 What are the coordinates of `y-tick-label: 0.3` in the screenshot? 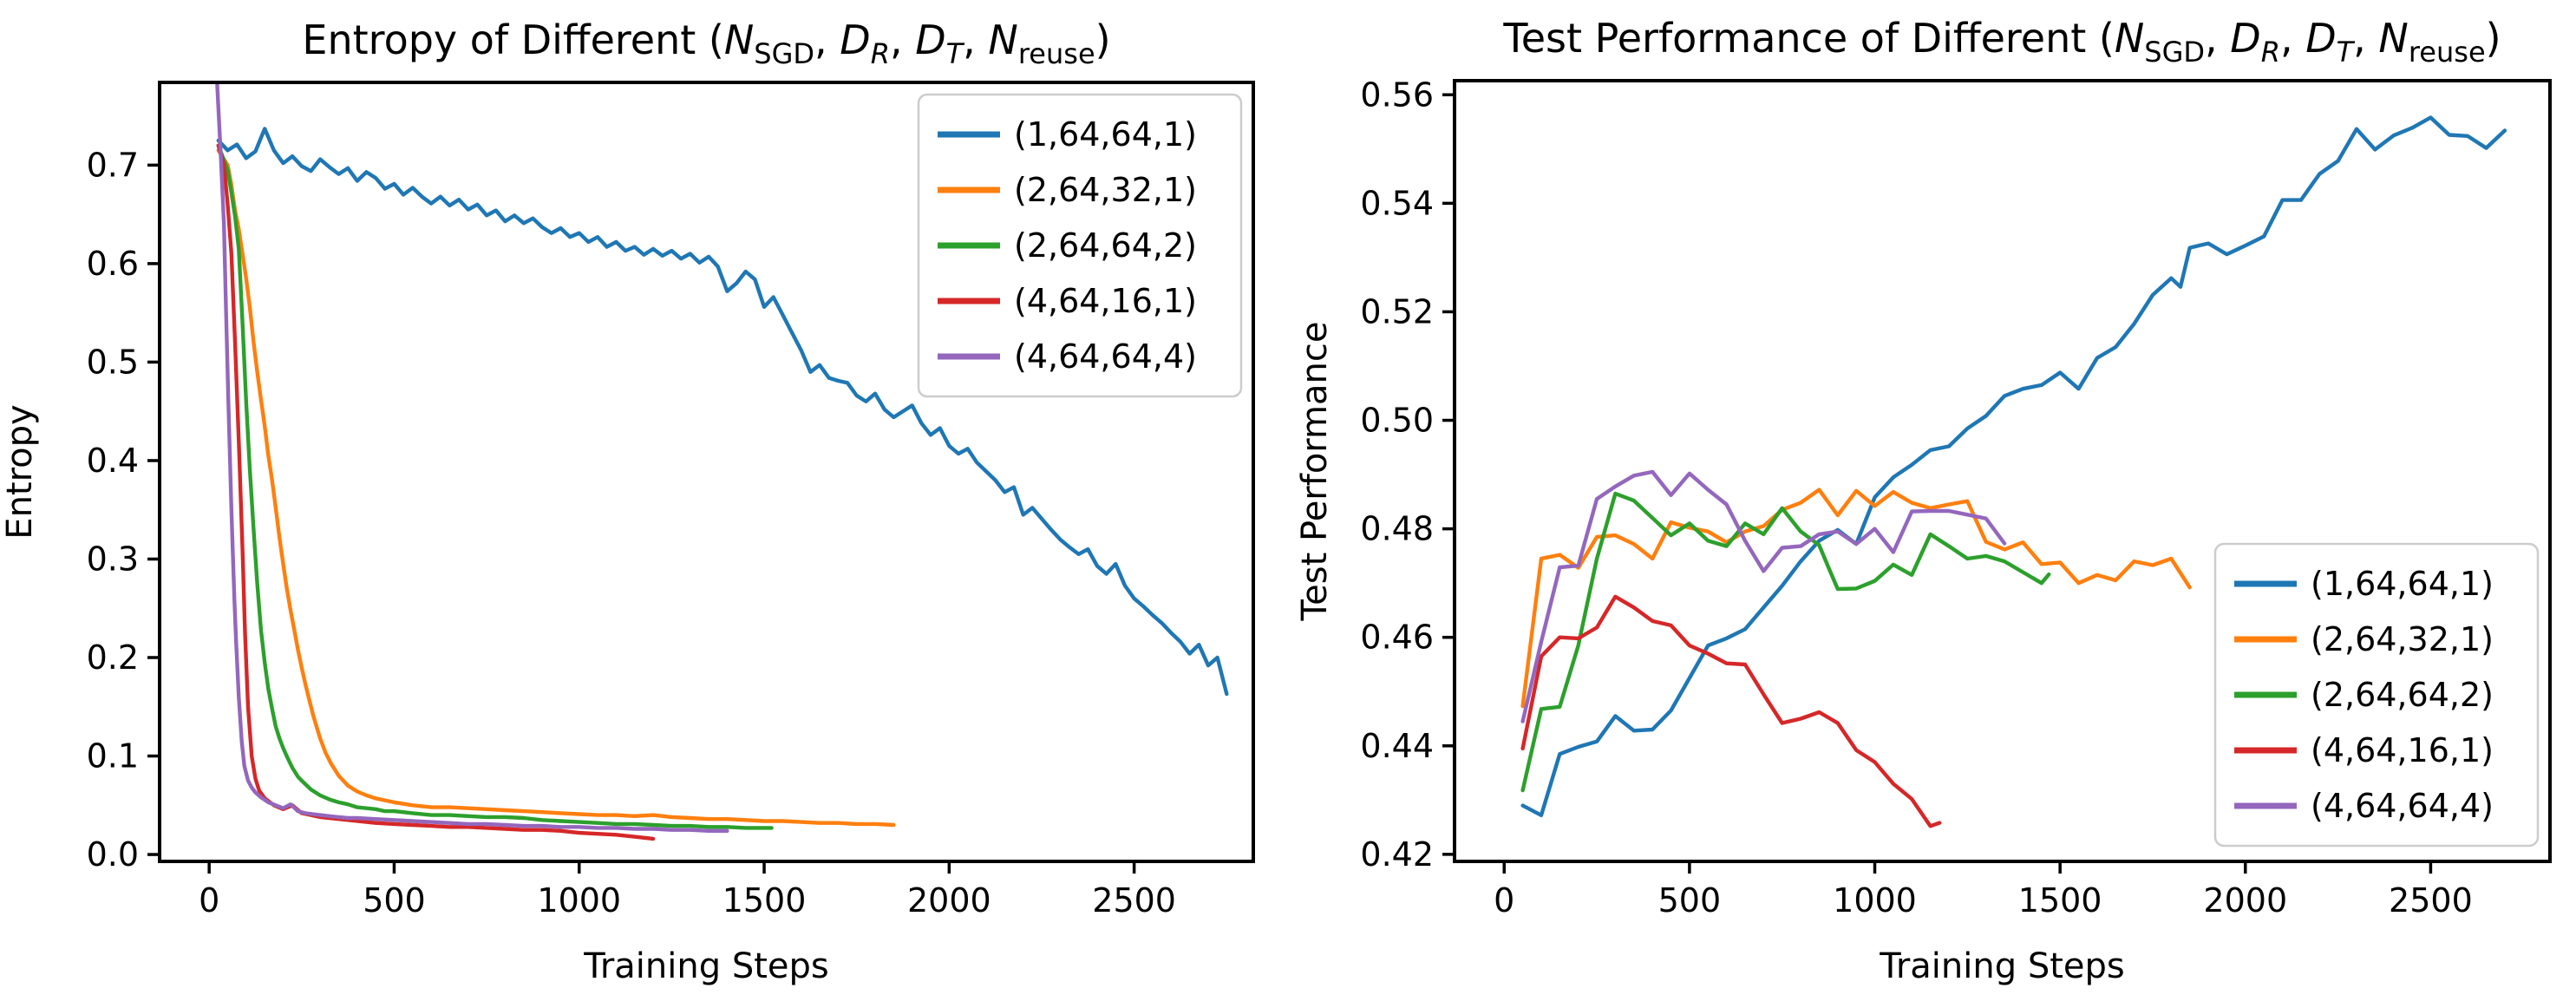 It's located at (113, 559).